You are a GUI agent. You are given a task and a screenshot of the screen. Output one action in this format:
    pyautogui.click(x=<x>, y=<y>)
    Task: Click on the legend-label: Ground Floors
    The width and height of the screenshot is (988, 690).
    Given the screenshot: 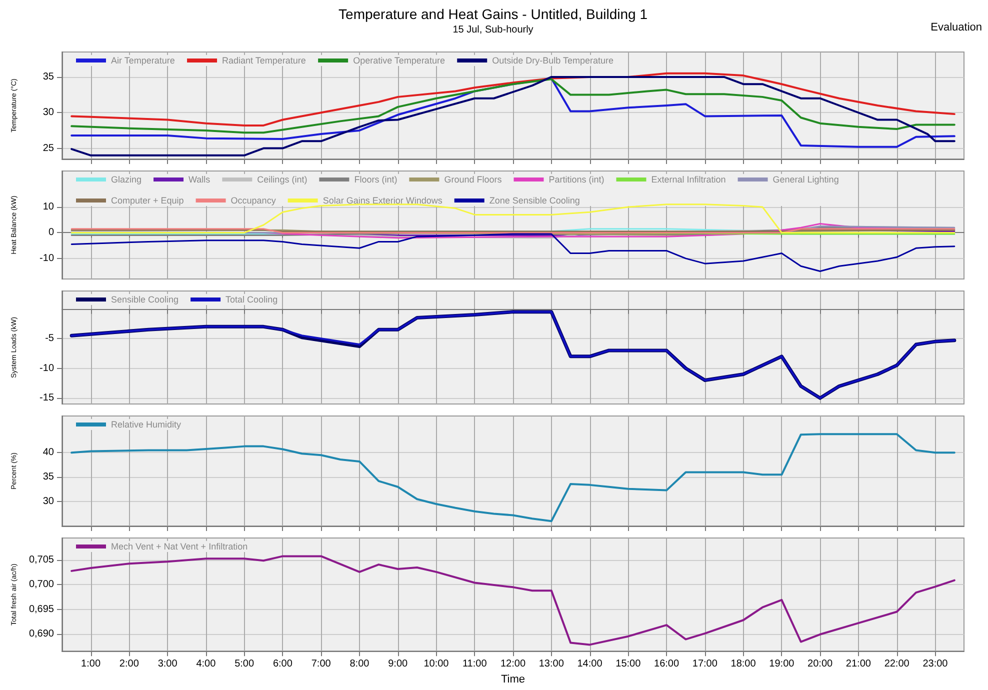 What is the action you would take?
    pyautogui.click(x=473, y=179)
    